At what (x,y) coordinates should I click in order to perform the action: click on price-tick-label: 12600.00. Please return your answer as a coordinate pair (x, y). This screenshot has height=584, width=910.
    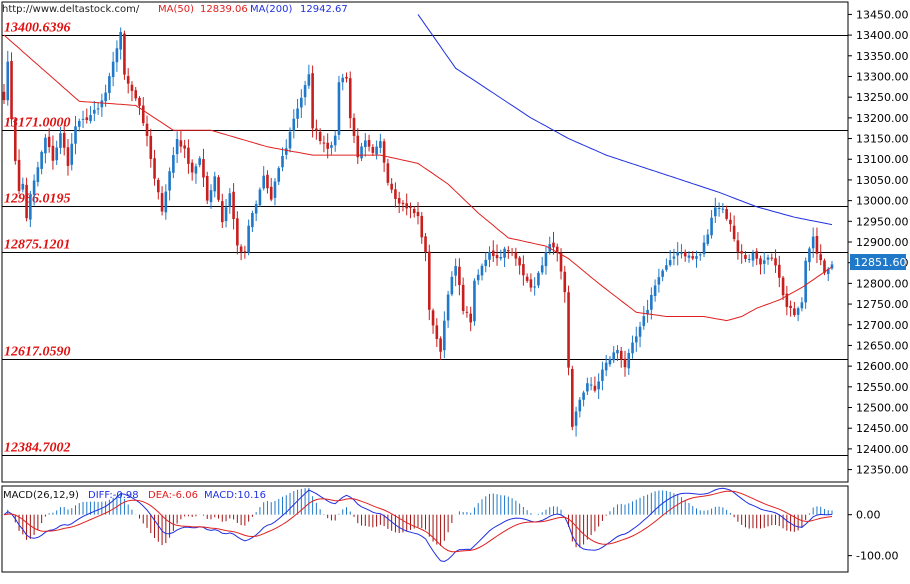
    Looking at the image, I should click on (882, 366).